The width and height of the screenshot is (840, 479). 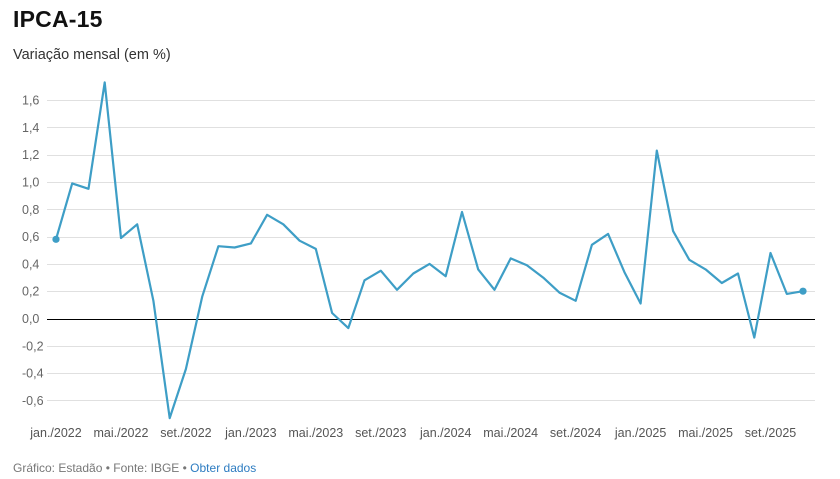 I want to click on source-text: Fonte: IBGE, so click(x=146, y=468).